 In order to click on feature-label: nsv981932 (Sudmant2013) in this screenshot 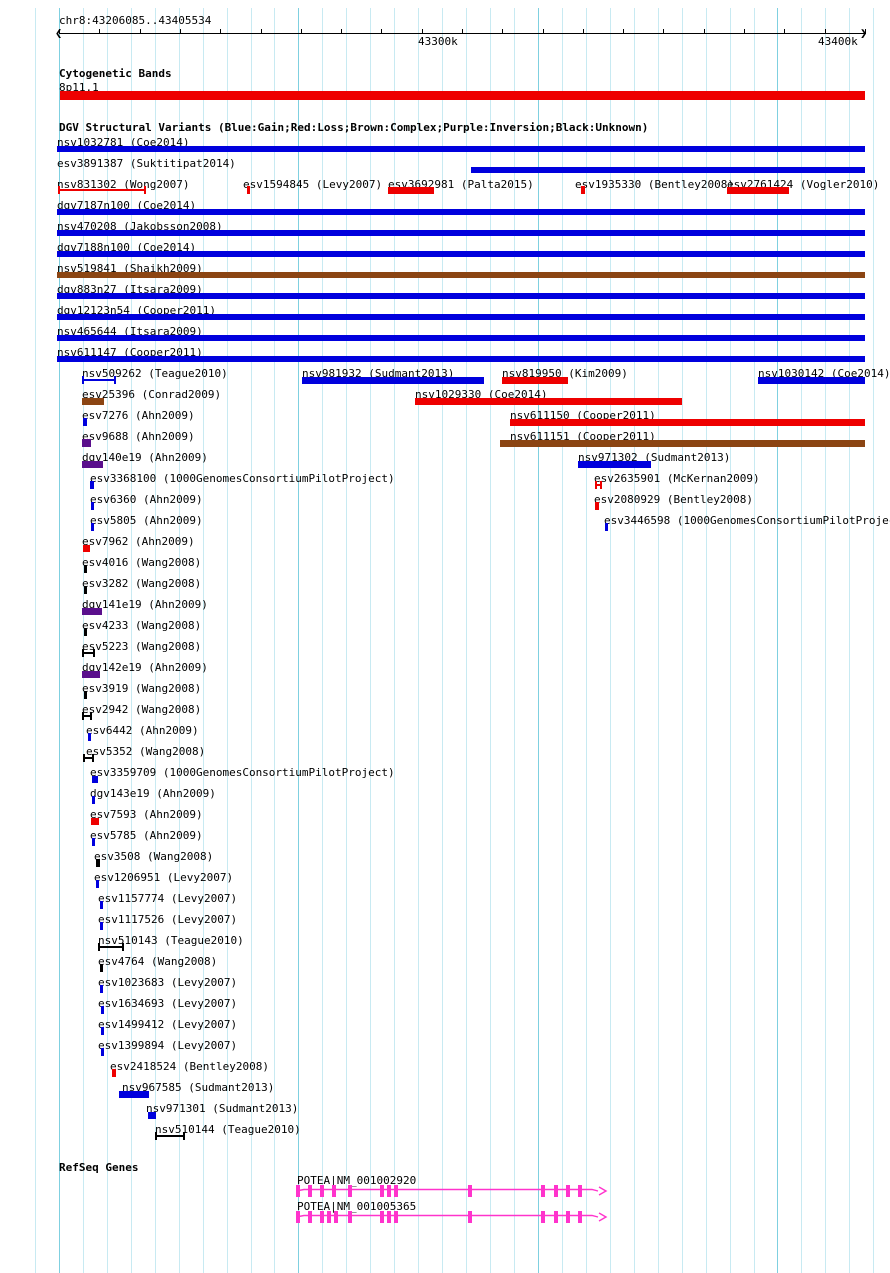, I will do `click(378, 373)`.